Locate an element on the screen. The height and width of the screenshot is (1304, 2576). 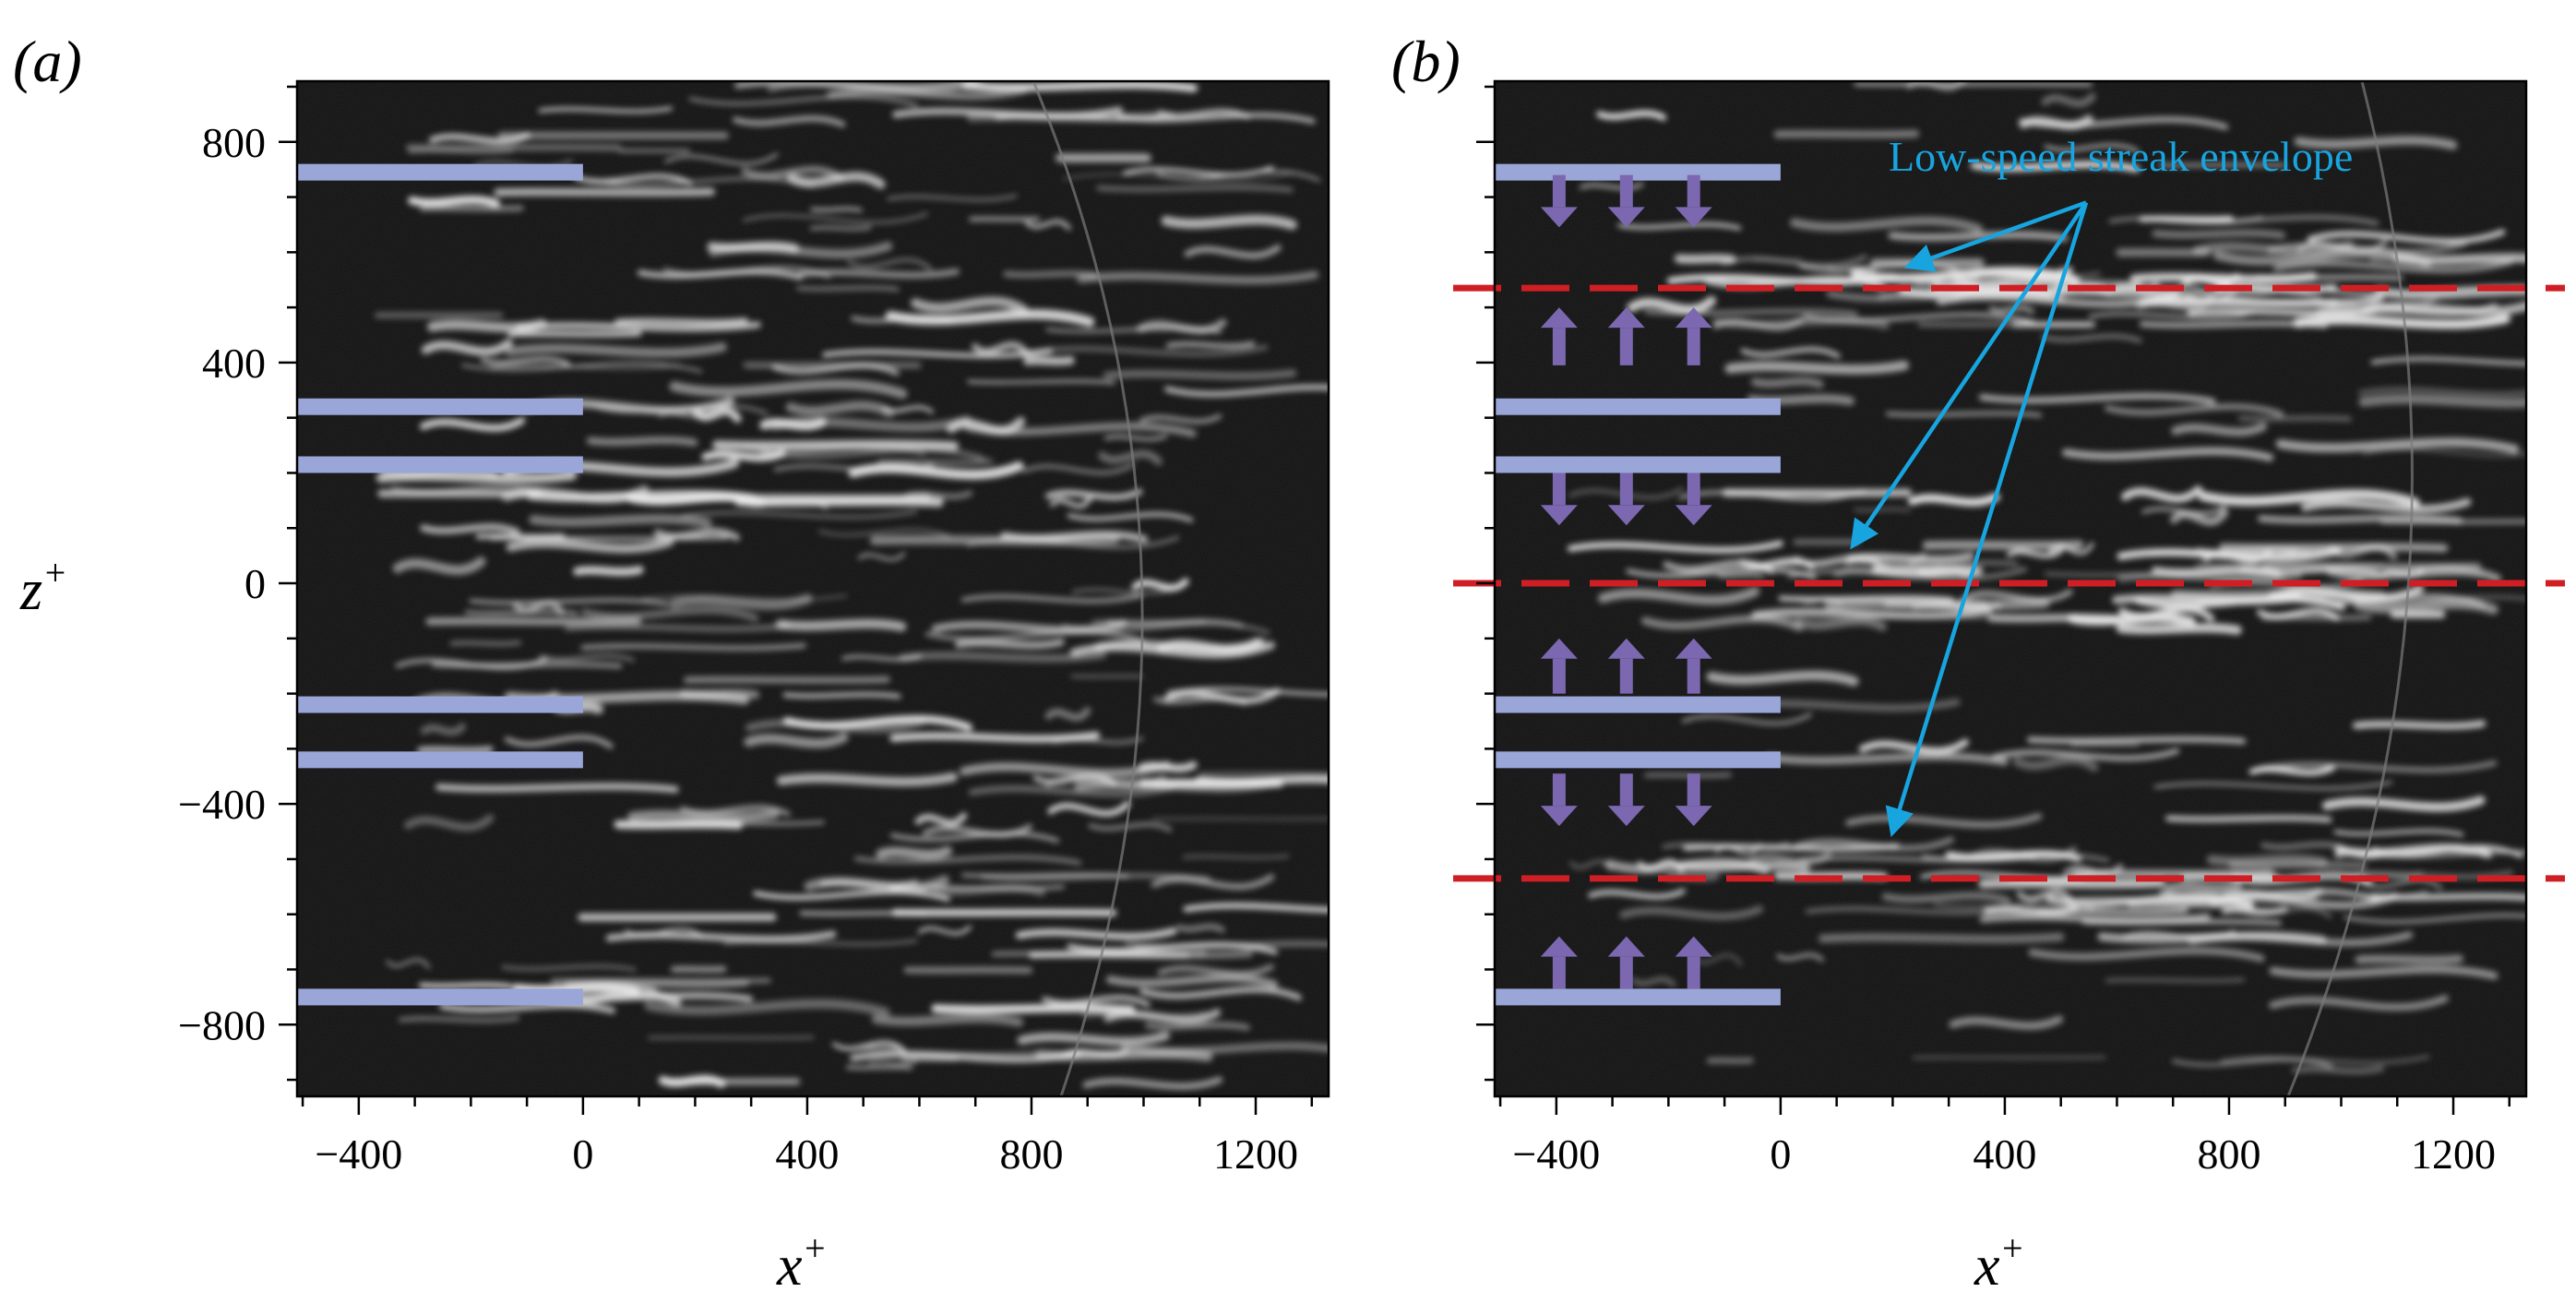
panel-b-flow-arrows is located at coordinates (1626, 581).